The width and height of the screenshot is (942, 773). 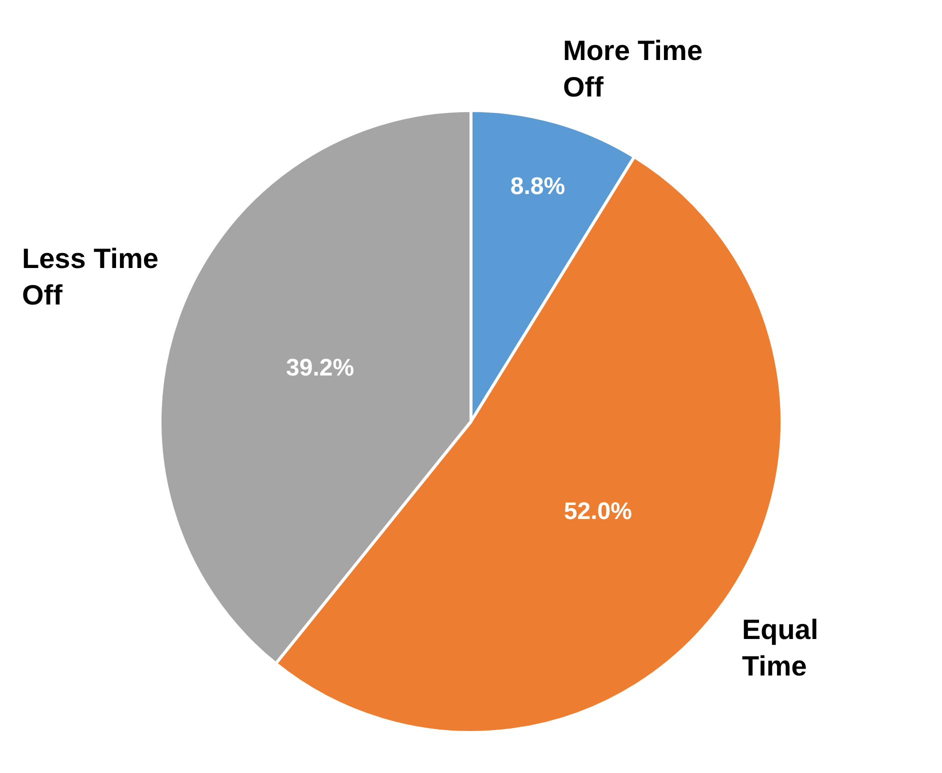 I want to click on slice-label: Less Time Off, so click(x=90, y=276).